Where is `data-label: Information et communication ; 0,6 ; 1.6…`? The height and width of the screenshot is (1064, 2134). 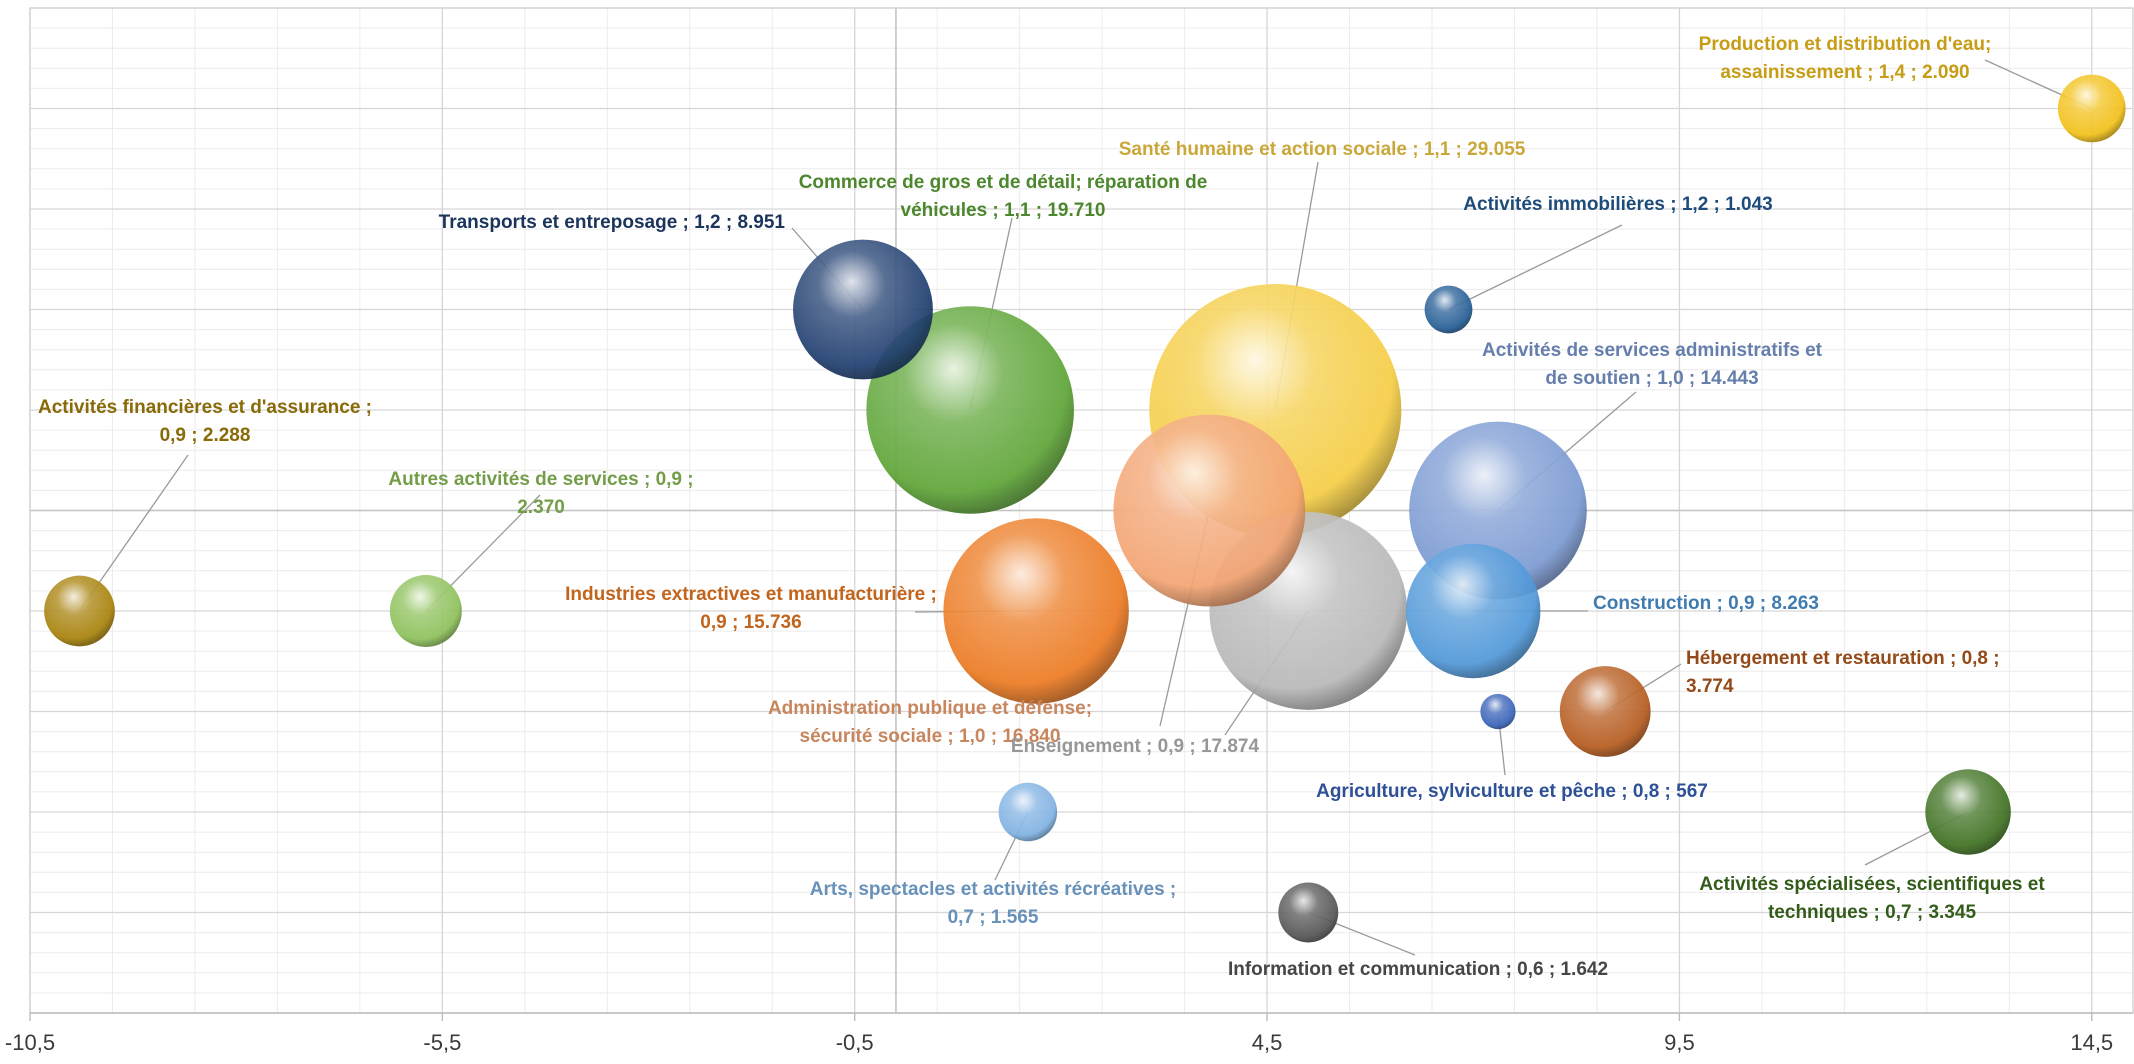
data-label: Information et communication ; 0,6 ; 1.6… is located at coordinates (1418, 969).